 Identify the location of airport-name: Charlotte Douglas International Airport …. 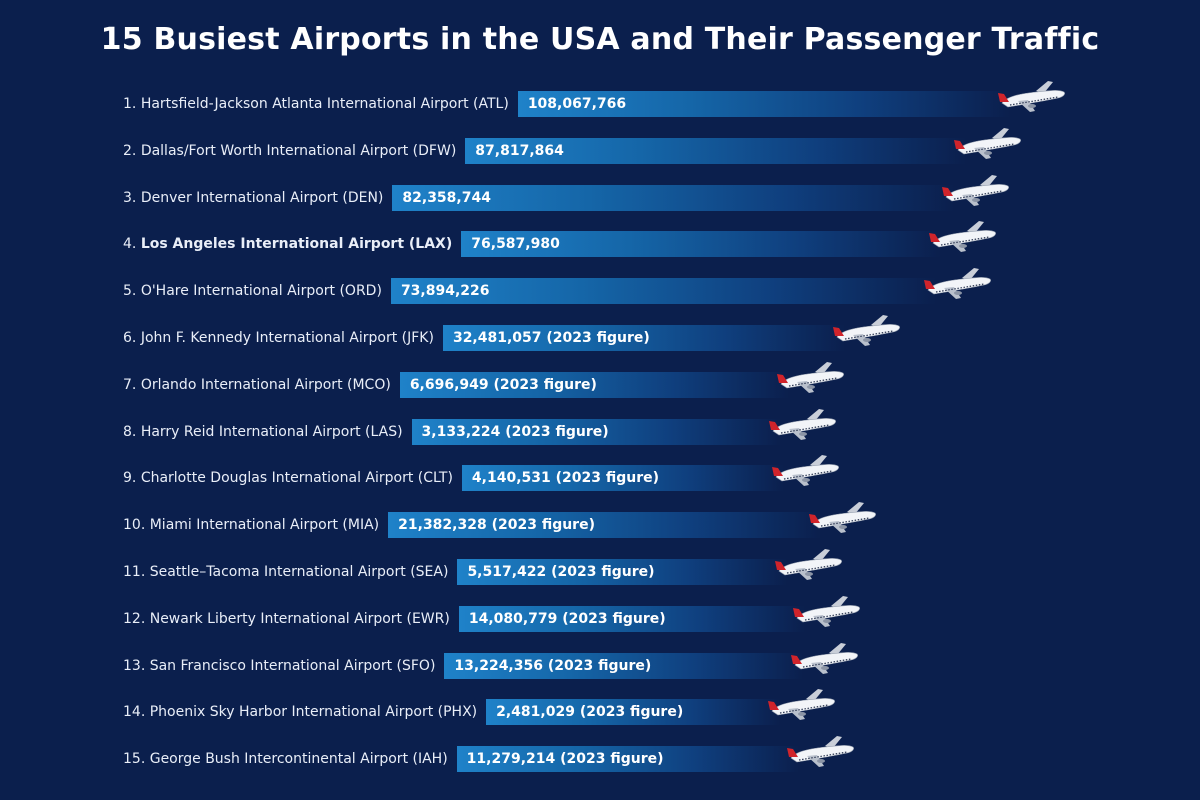
(296, 478).